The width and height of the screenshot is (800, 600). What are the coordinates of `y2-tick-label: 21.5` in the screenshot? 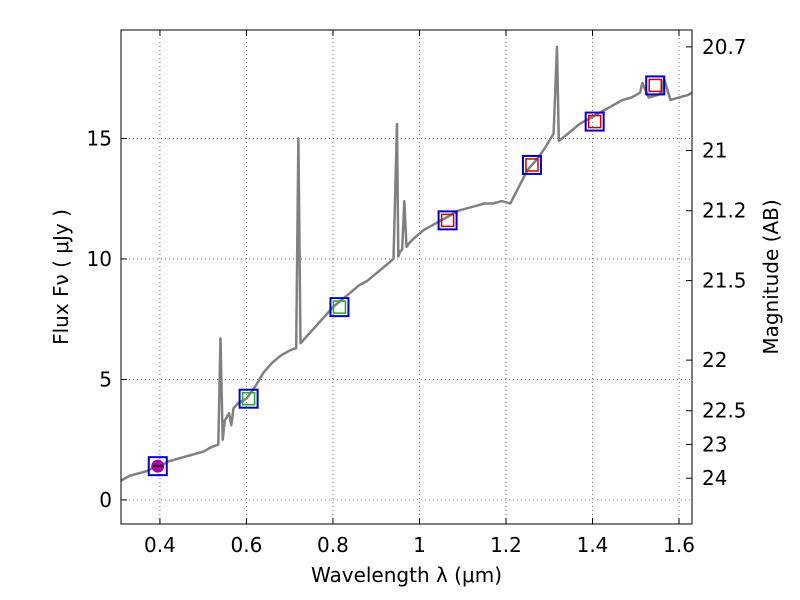 It's located at (724, 281).